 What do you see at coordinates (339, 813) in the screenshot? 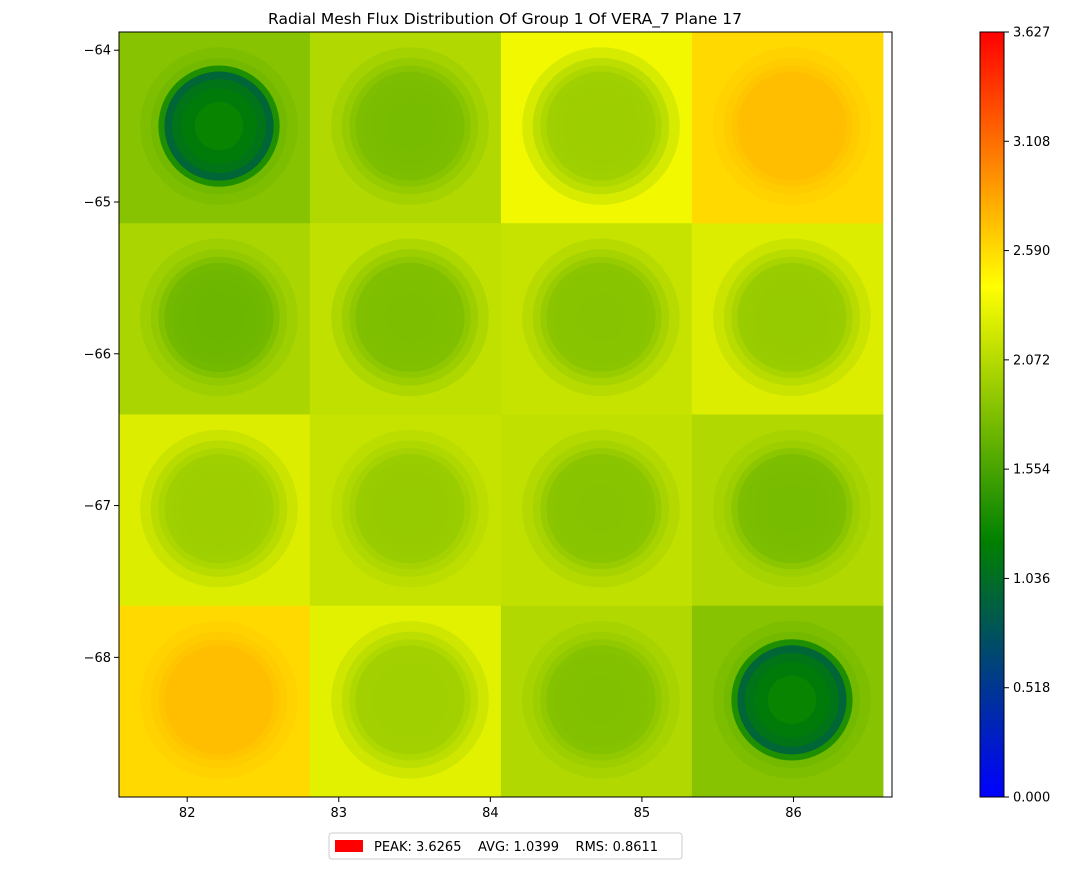
I see `x-tick-label: 83` at bounding box center [339, 813].